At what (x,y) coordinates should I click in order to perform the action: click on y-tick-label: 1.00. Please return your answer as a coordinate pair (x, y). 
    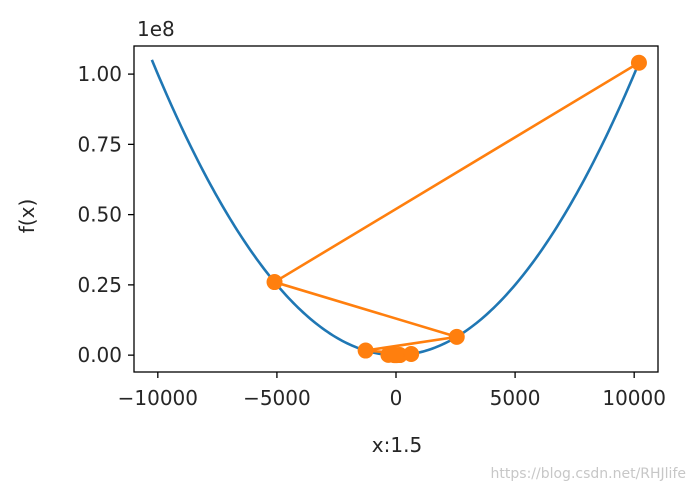
    Looking at the image, I should click on (99, 74).